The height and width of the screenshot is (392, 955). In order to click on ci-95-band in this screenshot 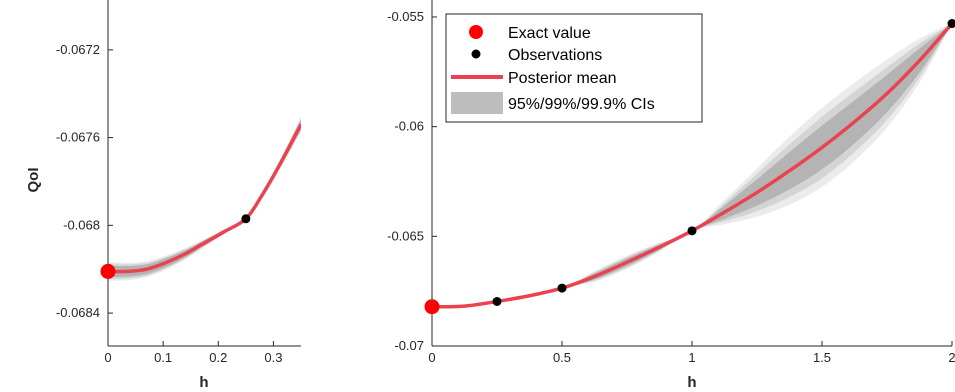, I will do `click(204, 198)`.